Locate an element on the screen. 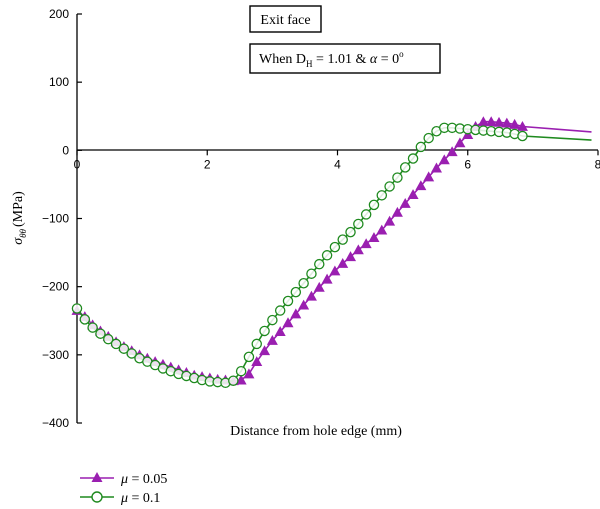 This screenshot has width=600, height=509. legend-label-mu-0-1: μ = 0.1 is located at coordinates (140, 498).